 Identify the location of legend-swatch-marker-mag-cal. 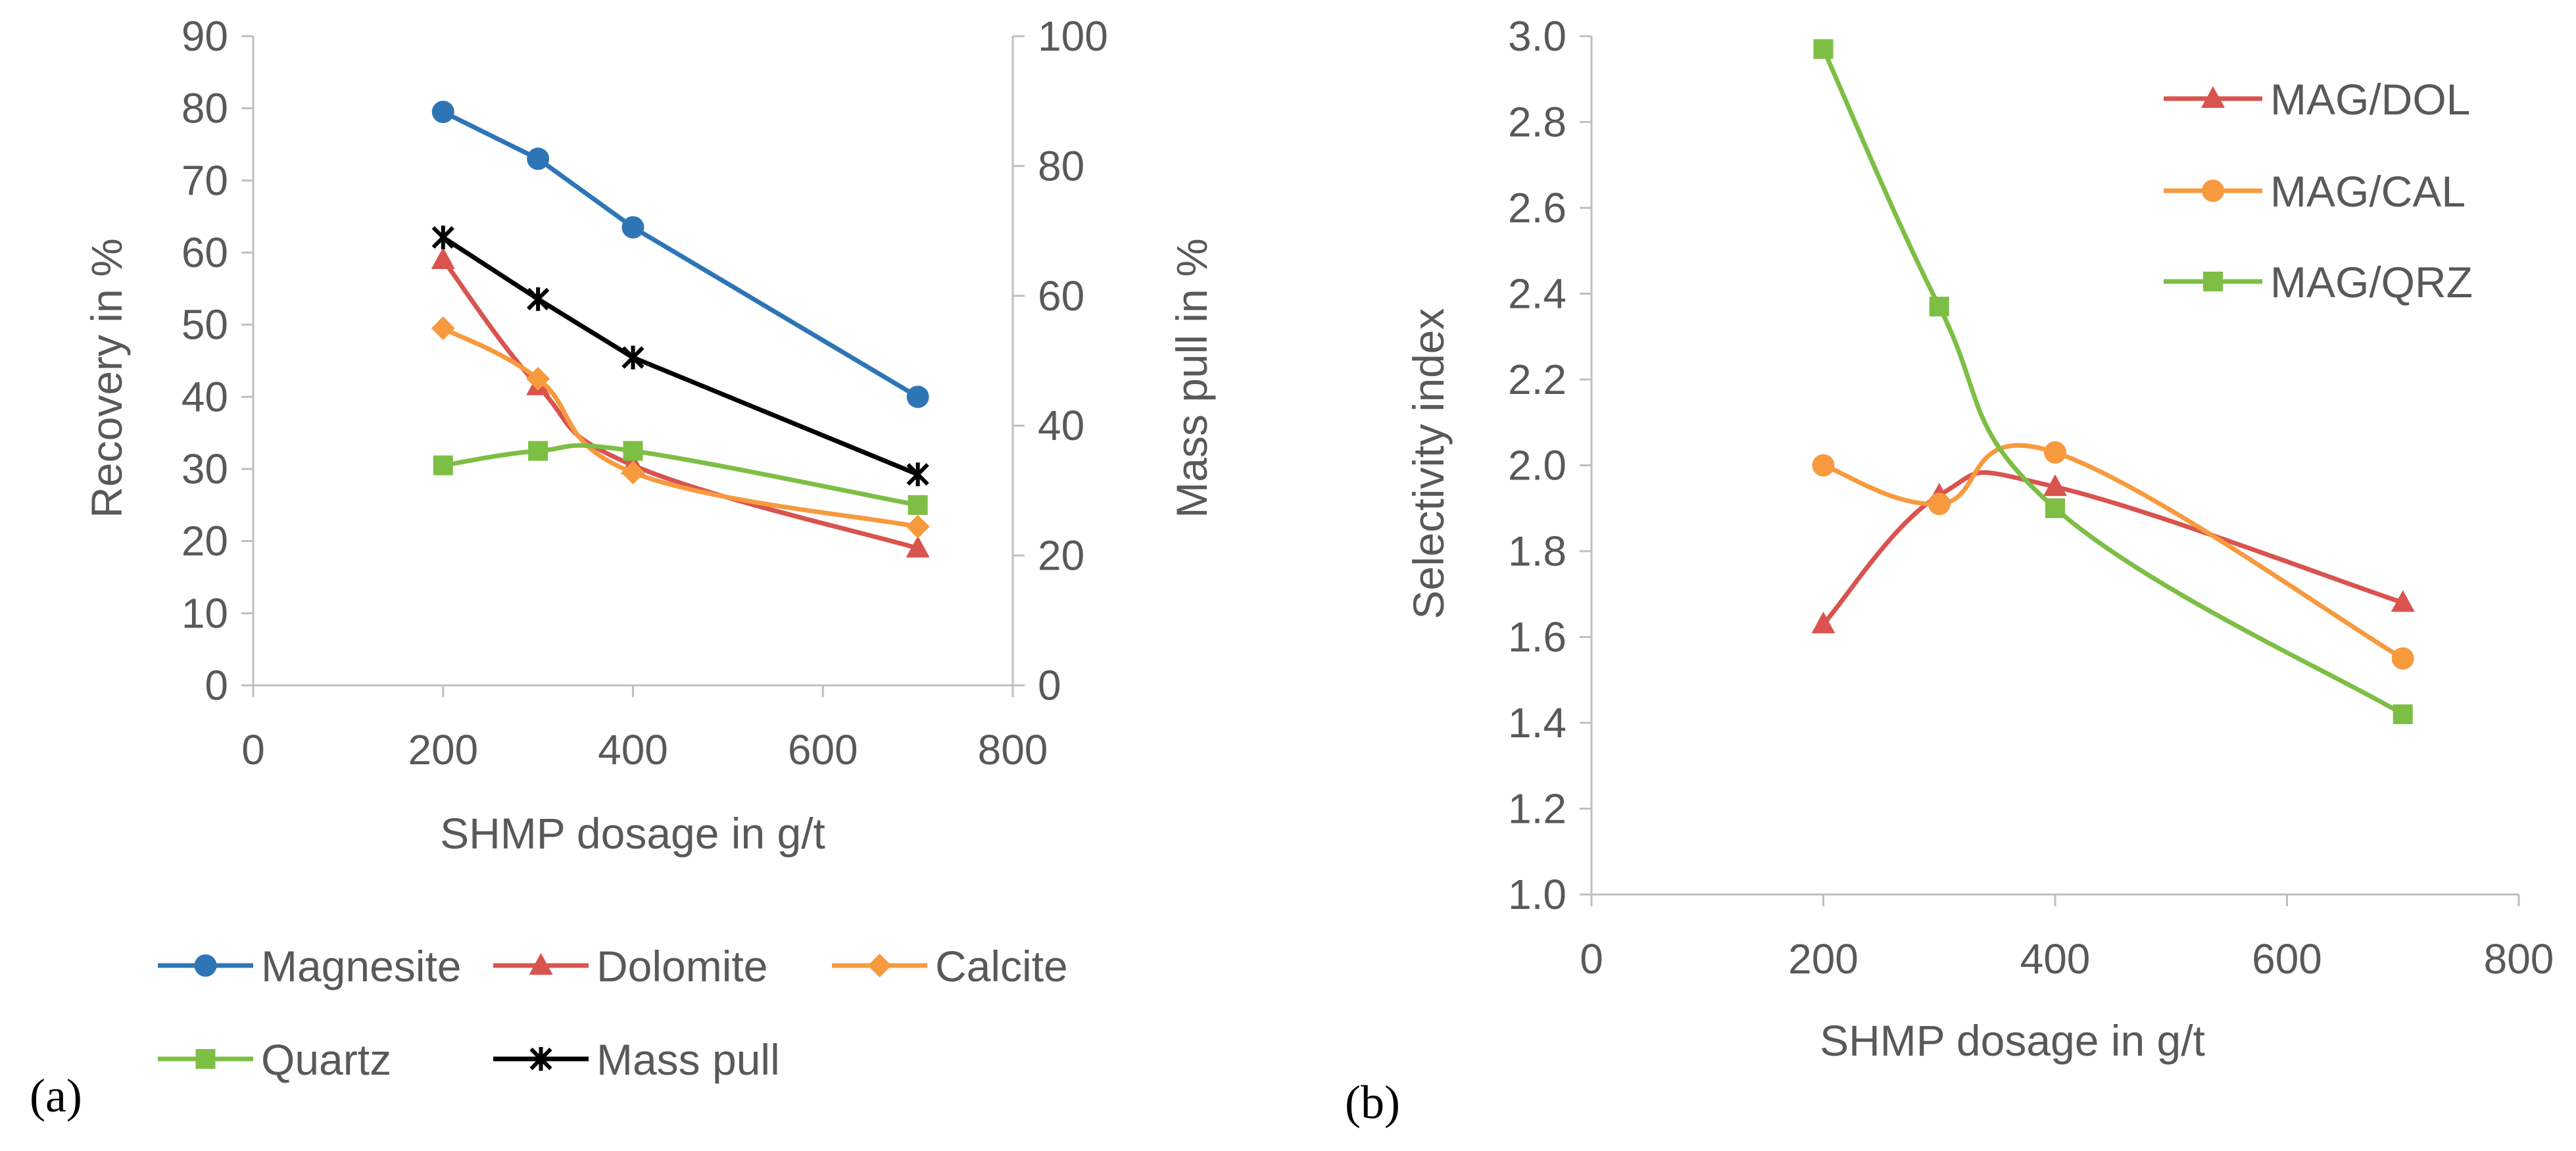
(2213, 191).